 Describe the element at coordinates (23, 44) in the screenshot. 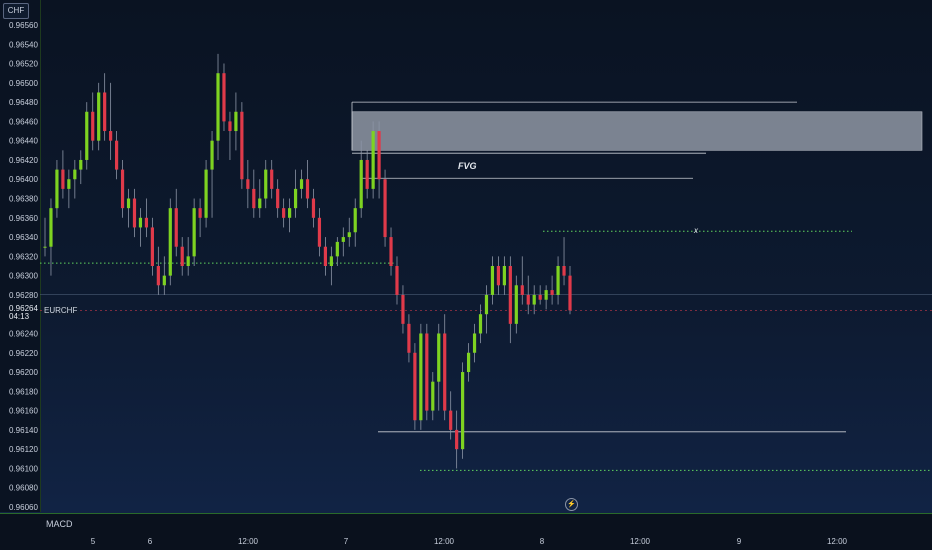

I see `y-tick-label: 0.96540` at that location.